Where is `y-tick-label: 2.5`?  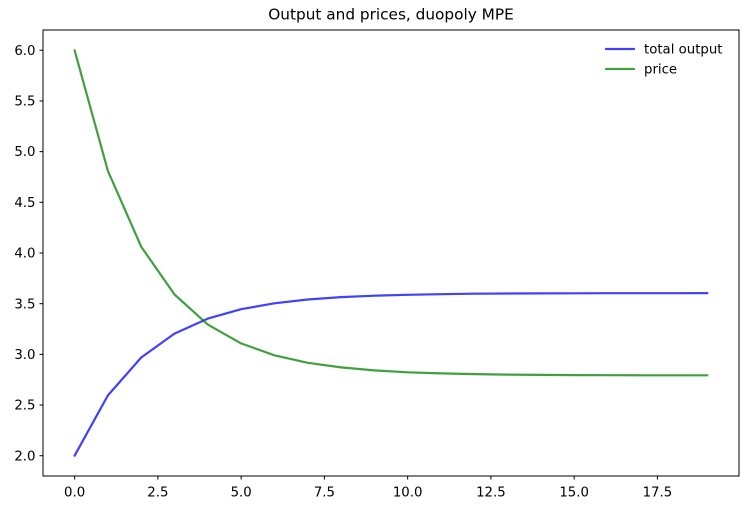
y-tick-label: 2.5 is located at coordinates (24, 406).